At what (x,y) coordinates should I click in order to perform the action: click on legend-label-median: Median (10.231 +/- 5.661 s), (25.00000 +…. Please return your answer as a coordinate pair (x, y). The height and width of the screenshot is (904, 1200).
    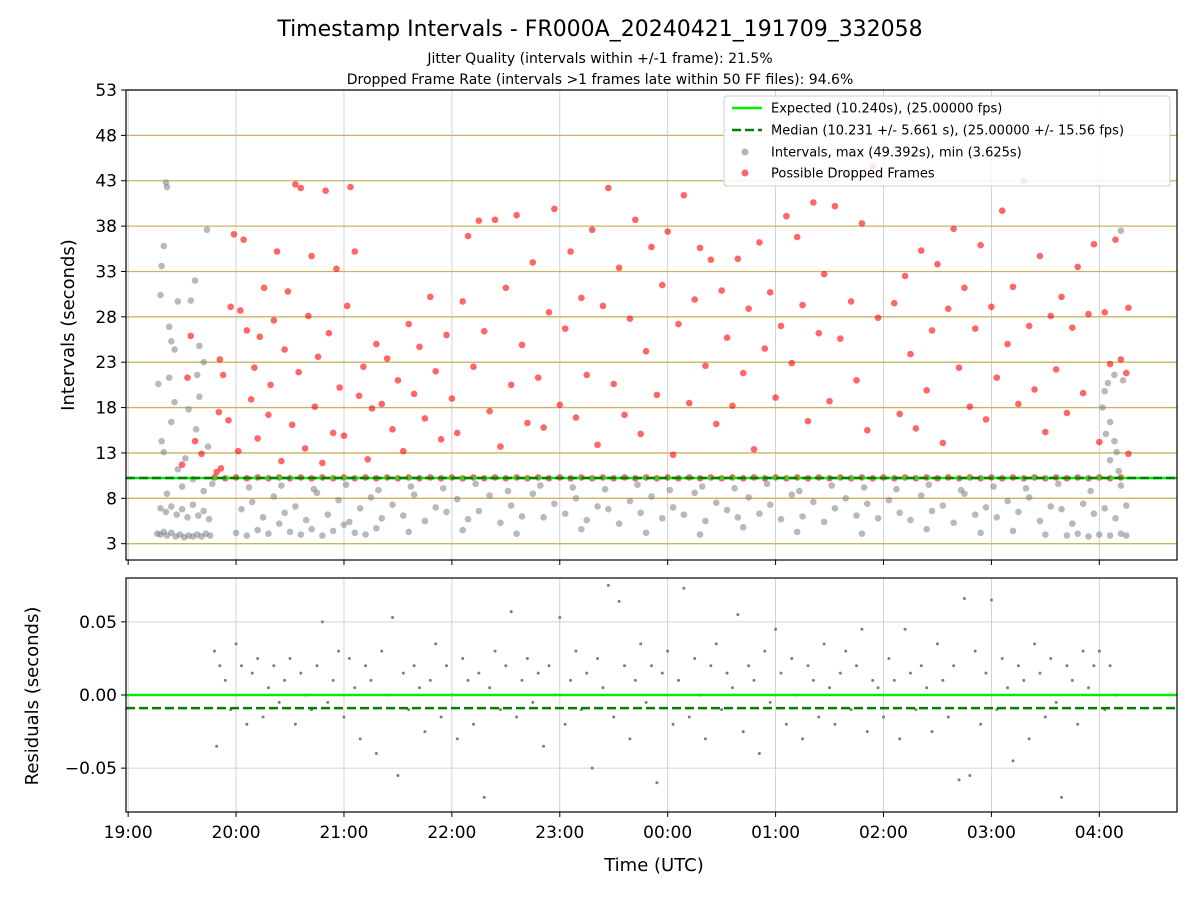
    Looking at the image, I should click on (947, 131).